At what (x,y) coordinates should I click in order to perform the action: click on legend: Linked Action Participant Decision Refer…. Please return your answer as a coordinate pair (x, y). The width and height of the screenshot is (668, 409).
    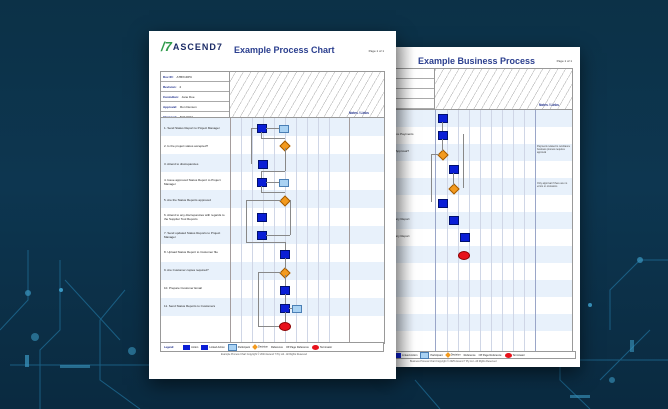
    Looking at the image, I should click on (483, 355).